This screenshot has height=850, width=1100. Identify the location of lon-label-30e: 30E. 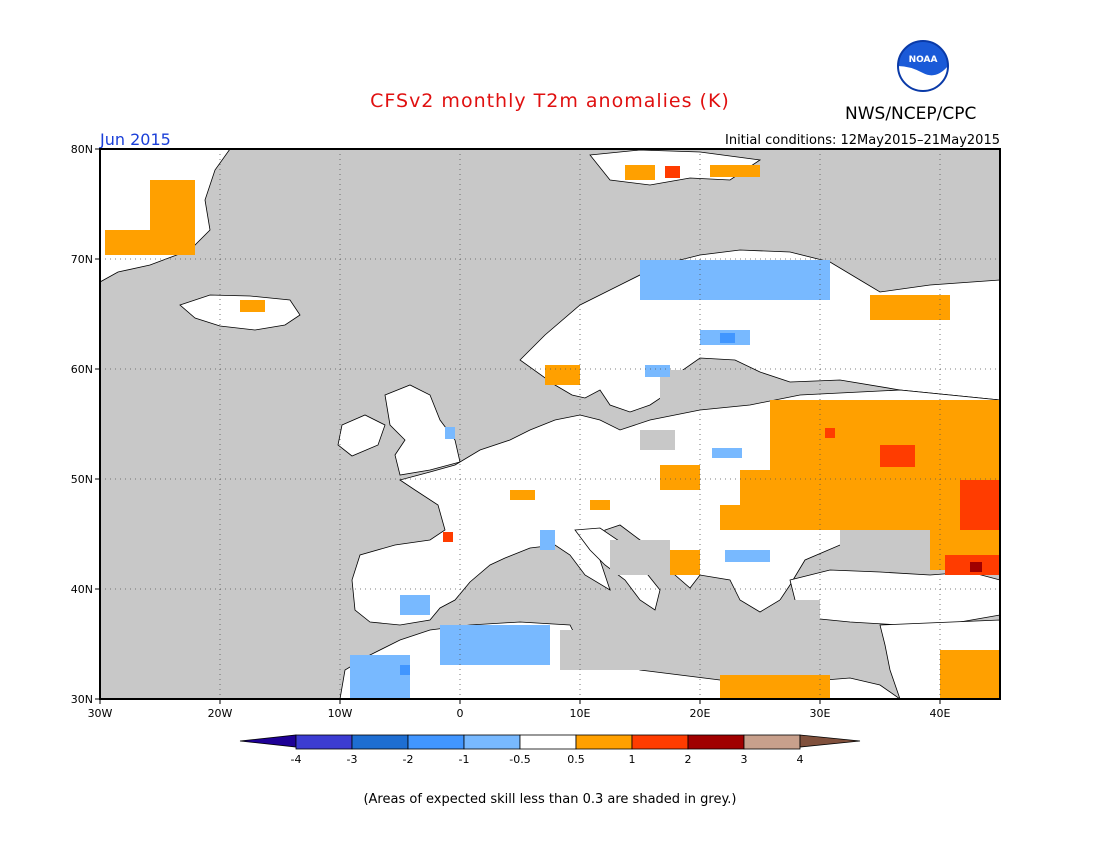
(820, 713).